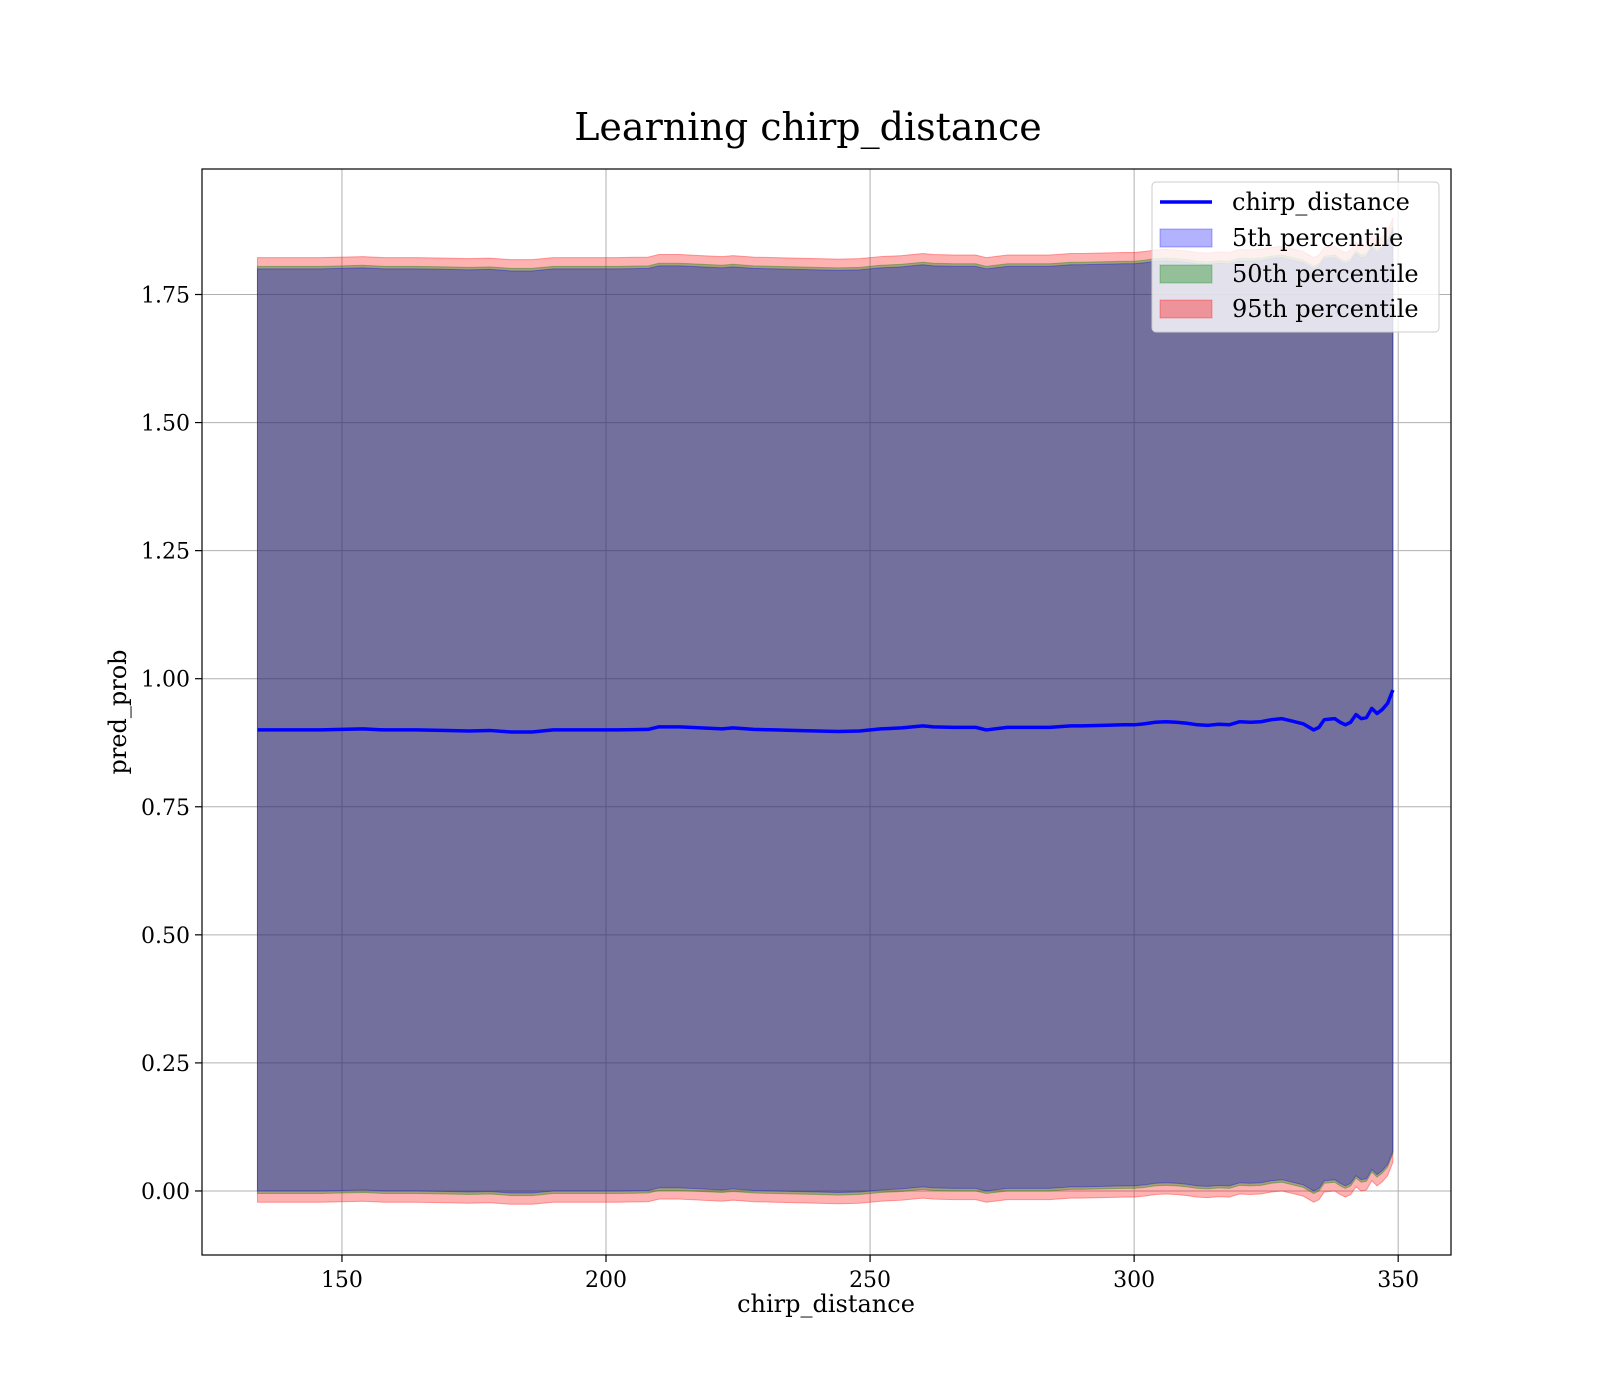 The width and height of the screenshot is (1600, 1400). I want to click on line-layer, so click(826, 711).